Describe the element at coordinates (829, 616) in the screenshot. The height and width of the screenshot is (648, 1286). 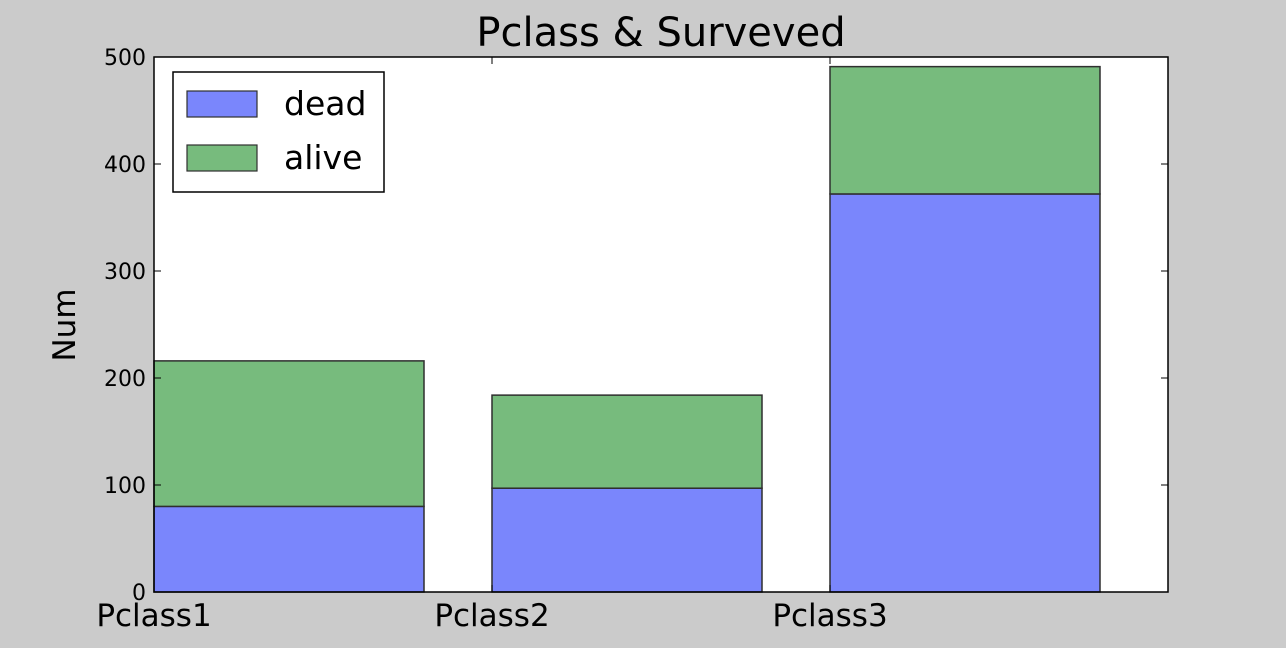
I see `x-tick-label: Pclass3` at that location.